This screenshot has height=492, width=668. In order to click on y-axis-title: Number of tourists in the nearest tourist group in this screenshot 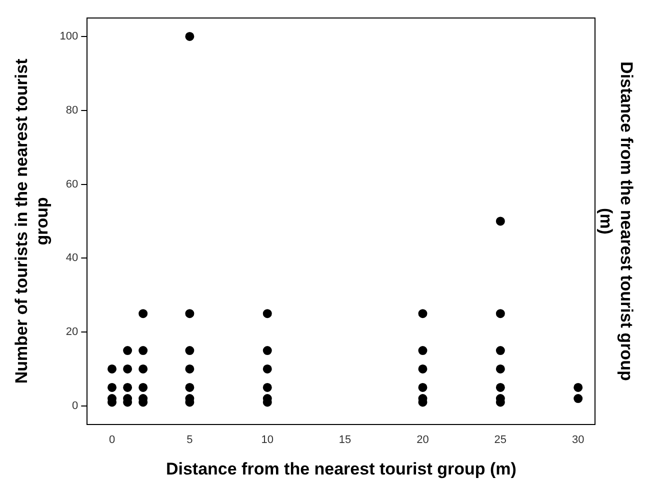, I will do `click(32, 221)`.